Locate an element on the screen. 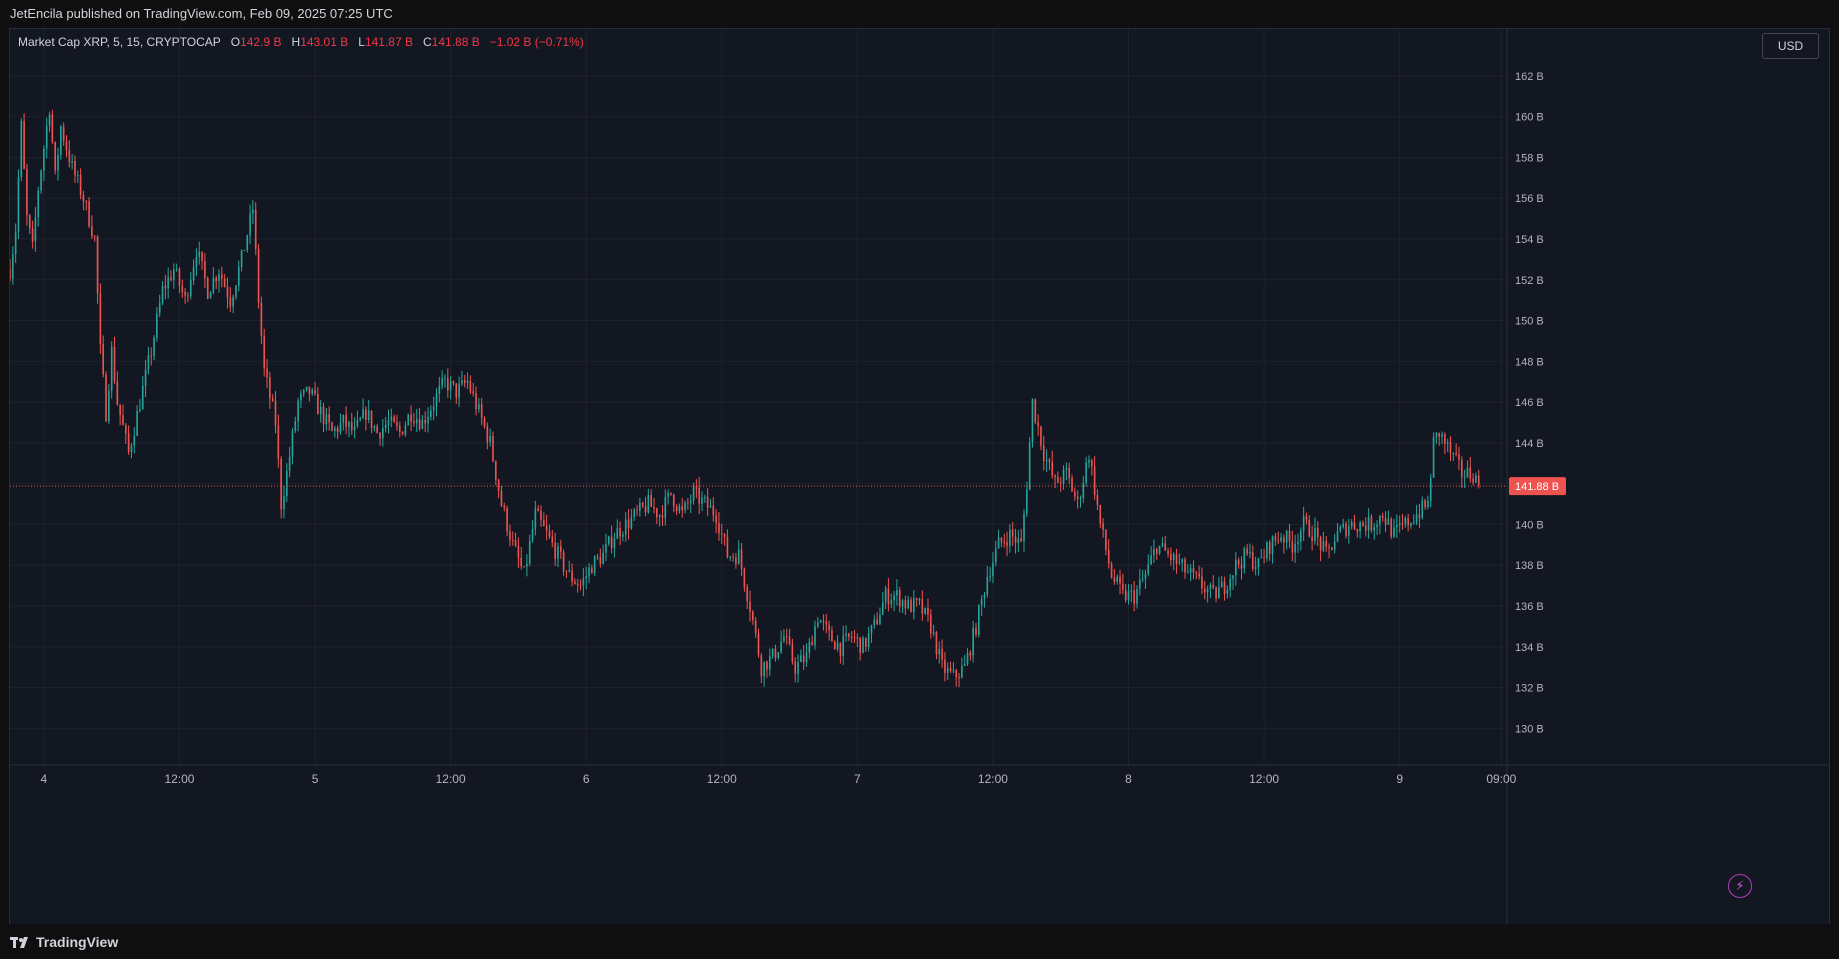 Image resolution: width=1839 pixels, height=959 pixels. lightning-icon: ⚡ is located at coordinates (1740, 886).